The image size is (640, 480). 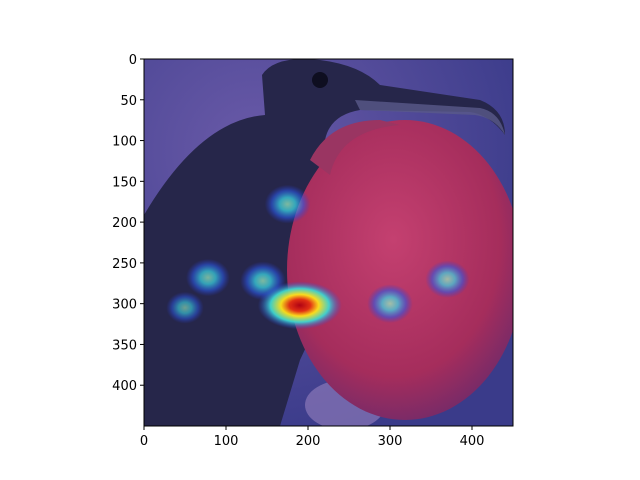 I want to click on x-tick-label: 0, so click(x=144, y=441).